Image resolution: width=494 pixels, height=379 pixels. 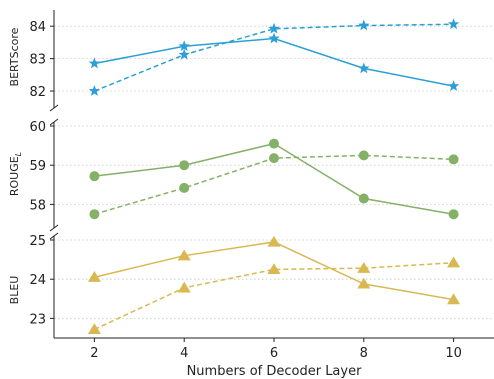 What do you see at coordinates (453, 353) in the screenshot?
I see `x-tick-label: 10` at bounding box center [453, 353].